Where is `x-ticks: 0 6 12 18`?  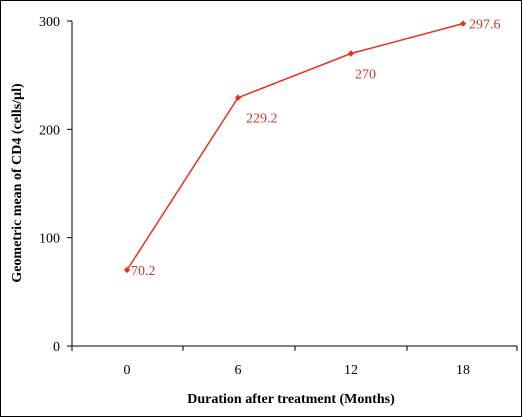 x-ticks: 0 6 12 18 is located at coordinates (294, 362).